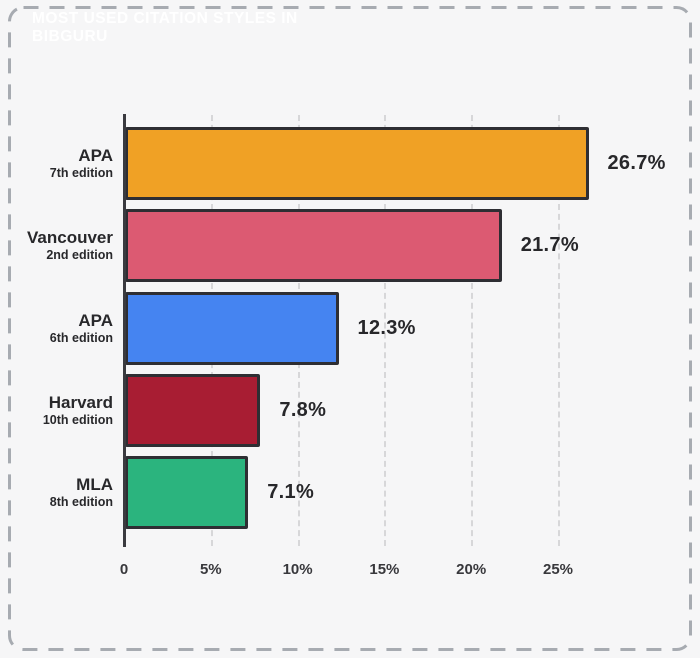  I want to click on value-label: 26.7%, so click(636, 163).